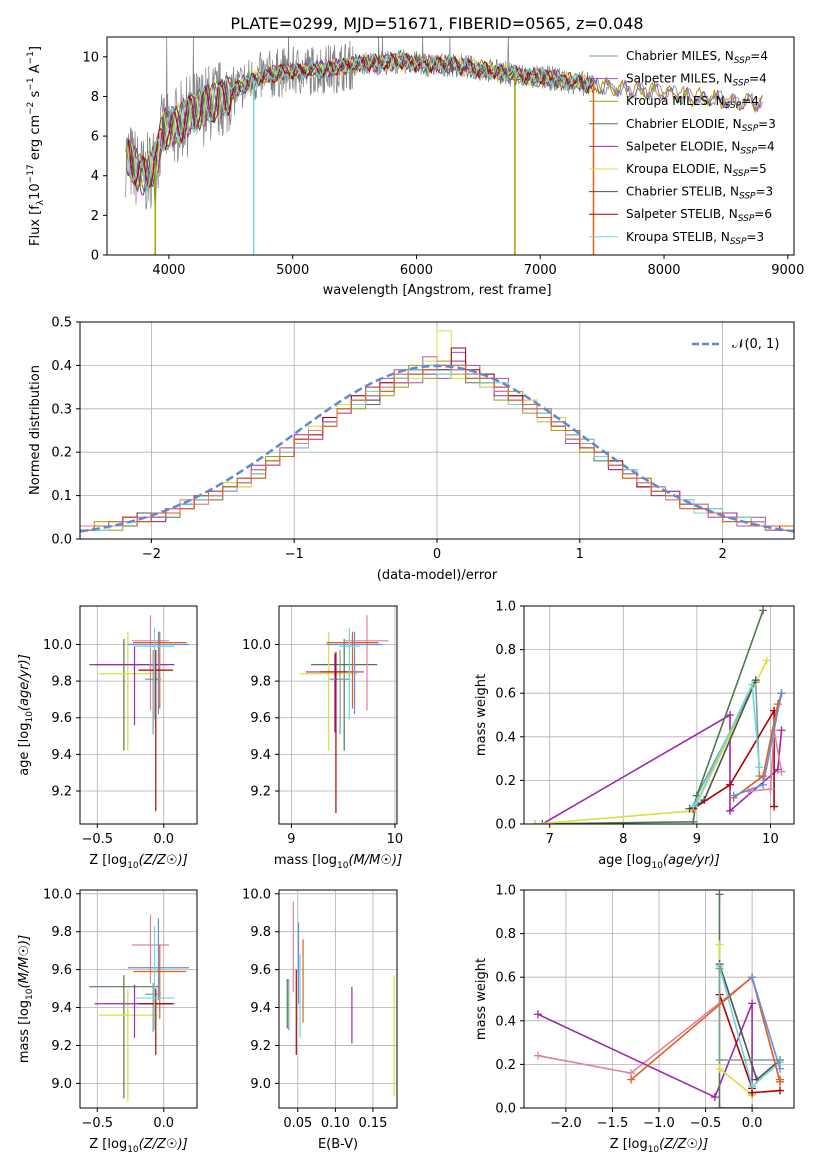 The height and width of the screenshot is (1170, 819). I want to click on mass-vs-ebv-panel: 0.05 0.10 0.15 9.0 9.2 9.4 9.6 9.8 10.0 E(B-V), so click(320, 1019).